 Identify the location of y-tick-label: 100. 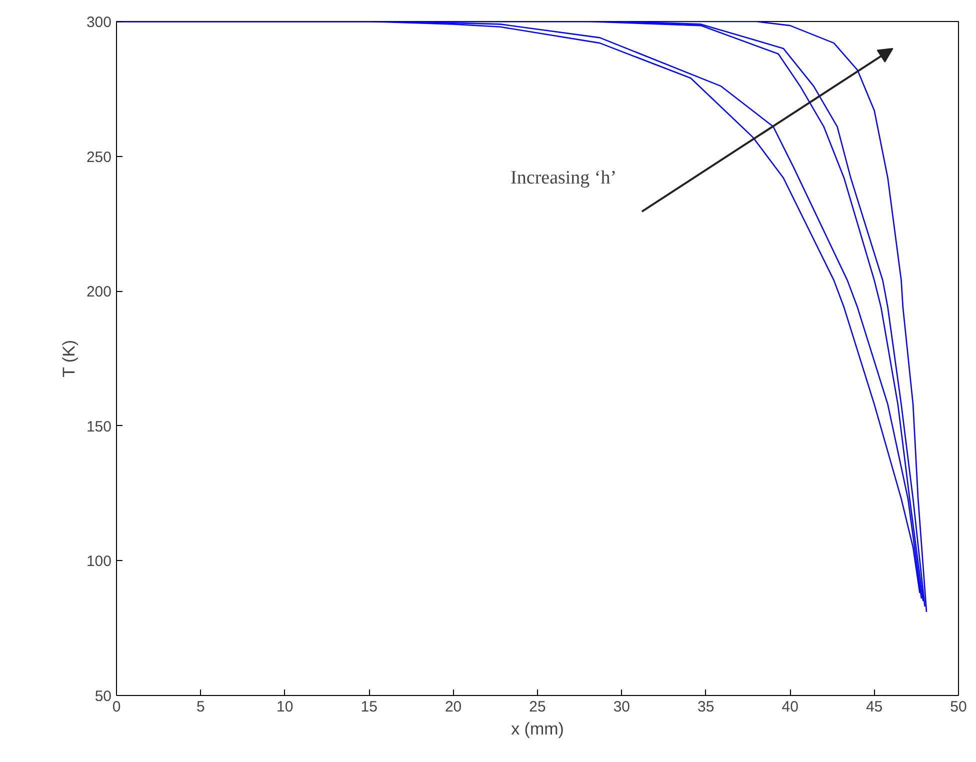
(99, 561).